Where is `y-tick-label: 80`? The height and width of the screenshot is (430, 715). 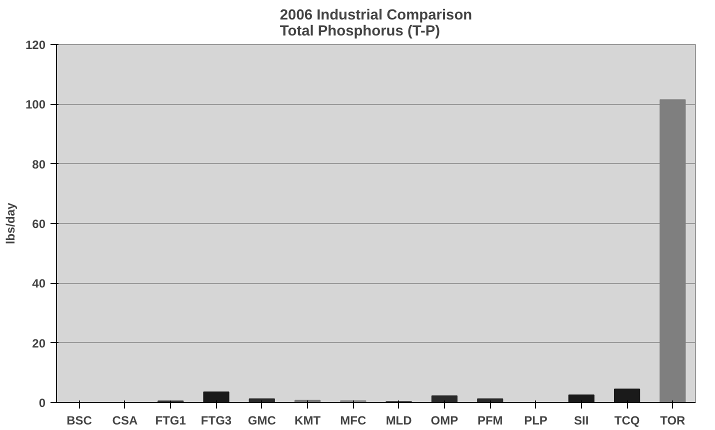
y-tick-label: 80 is located at coordinates (39, 164).